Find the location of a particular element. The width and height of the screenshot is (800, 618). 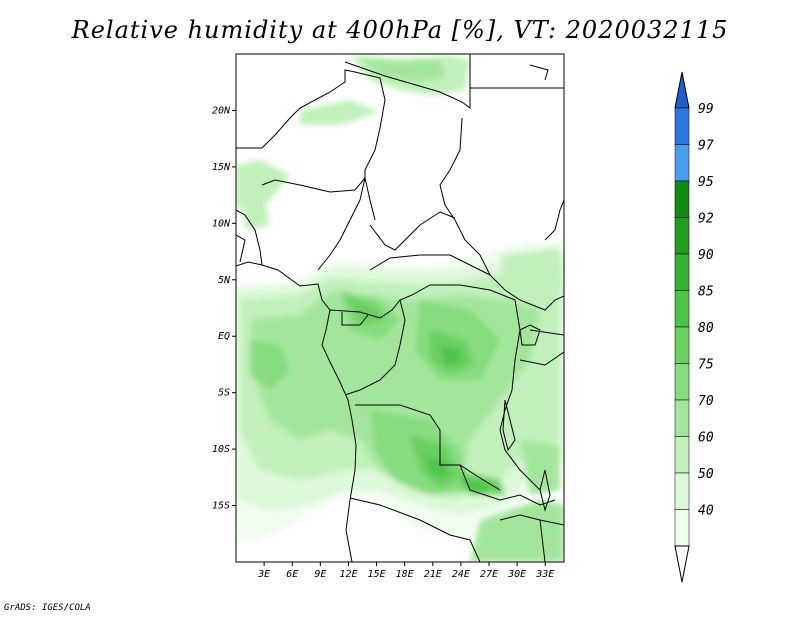

colorbar-label: 50 is located at coordinates (706, 474).